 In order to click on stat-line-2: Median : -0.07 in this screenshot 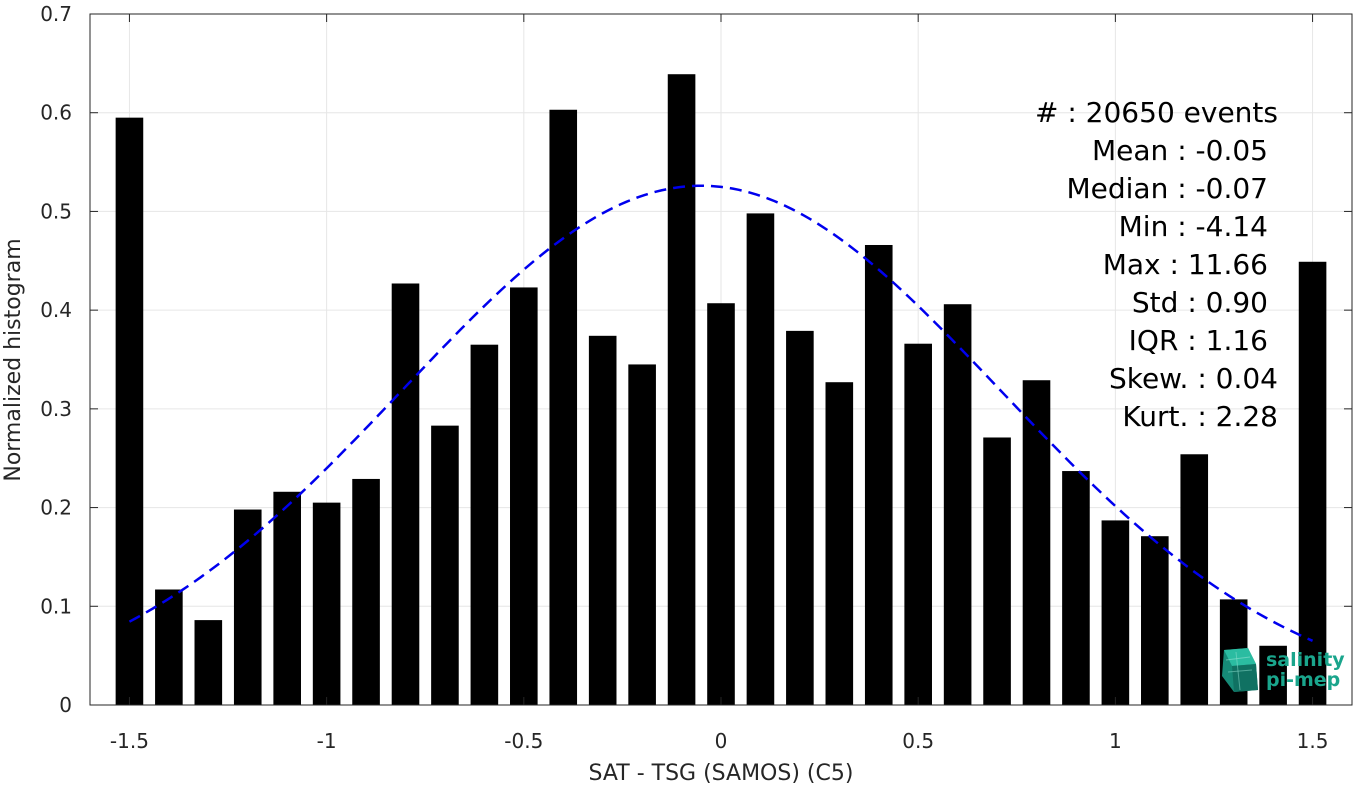, I will do `click(1167, 188)`.